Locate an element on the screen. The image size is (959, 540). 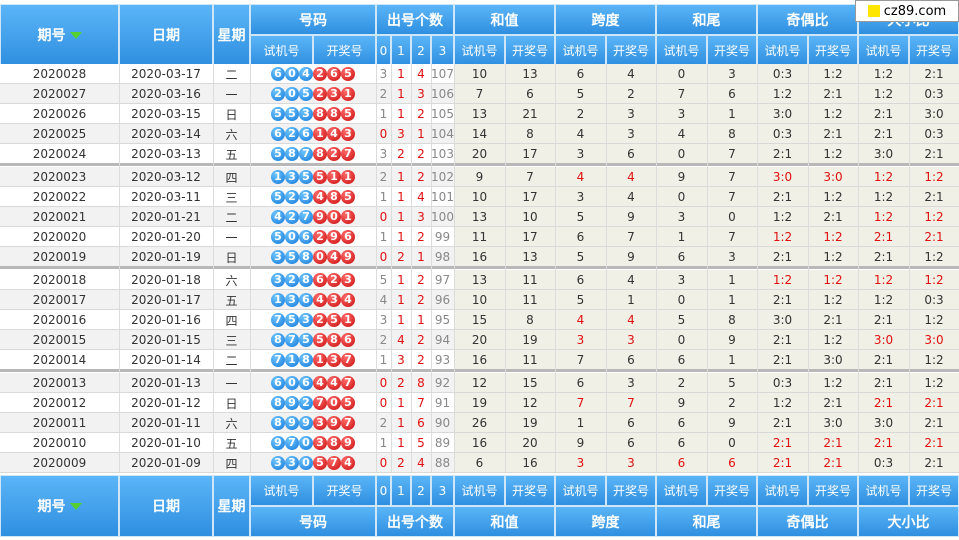
oe-trial-cell: 3:0 is located at coordinates (782, 177).